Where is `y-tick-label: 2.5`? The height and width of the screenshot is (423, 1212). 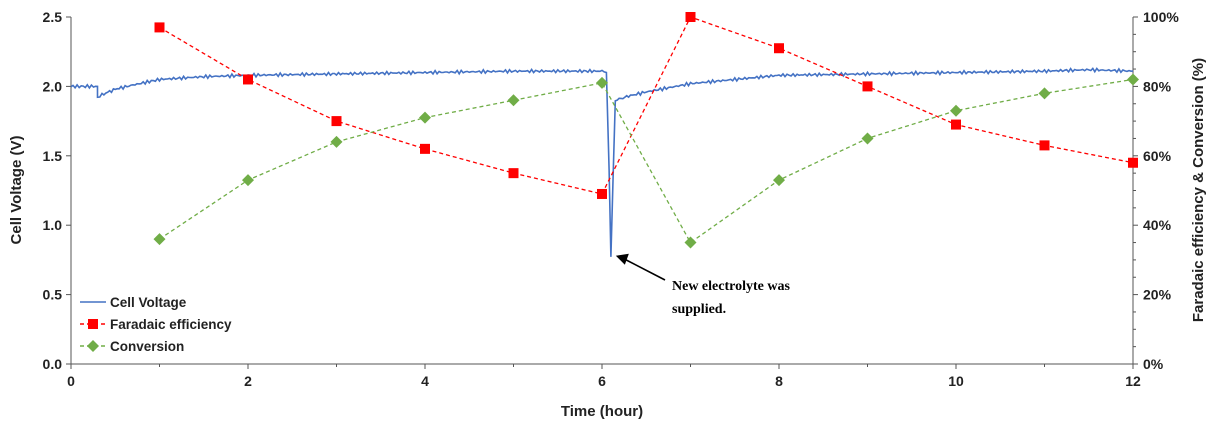
y-tick-label: 2.5 is located at coordinates (53, 17).